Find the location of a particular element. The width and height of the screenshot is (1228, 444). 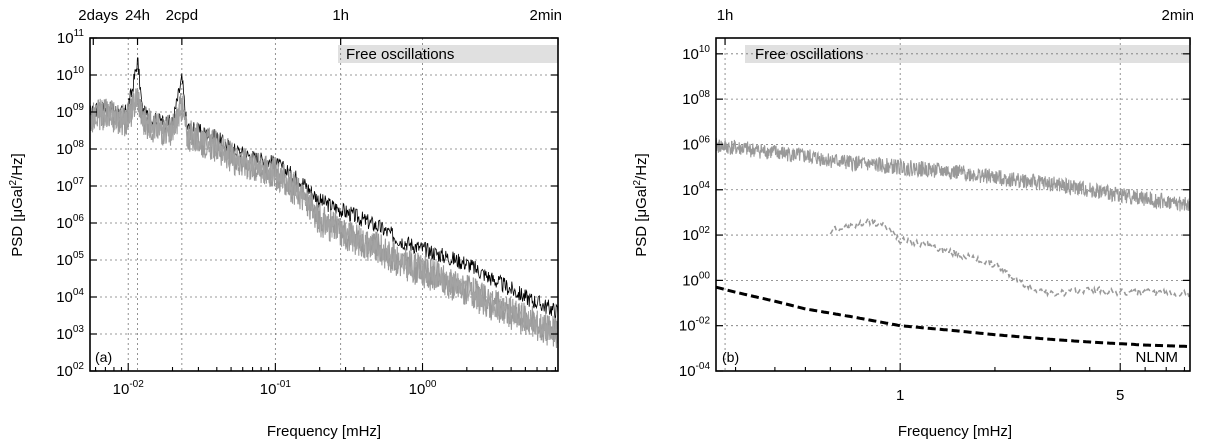

panel-b-tag: (b) is located at coordinates (730, 357).